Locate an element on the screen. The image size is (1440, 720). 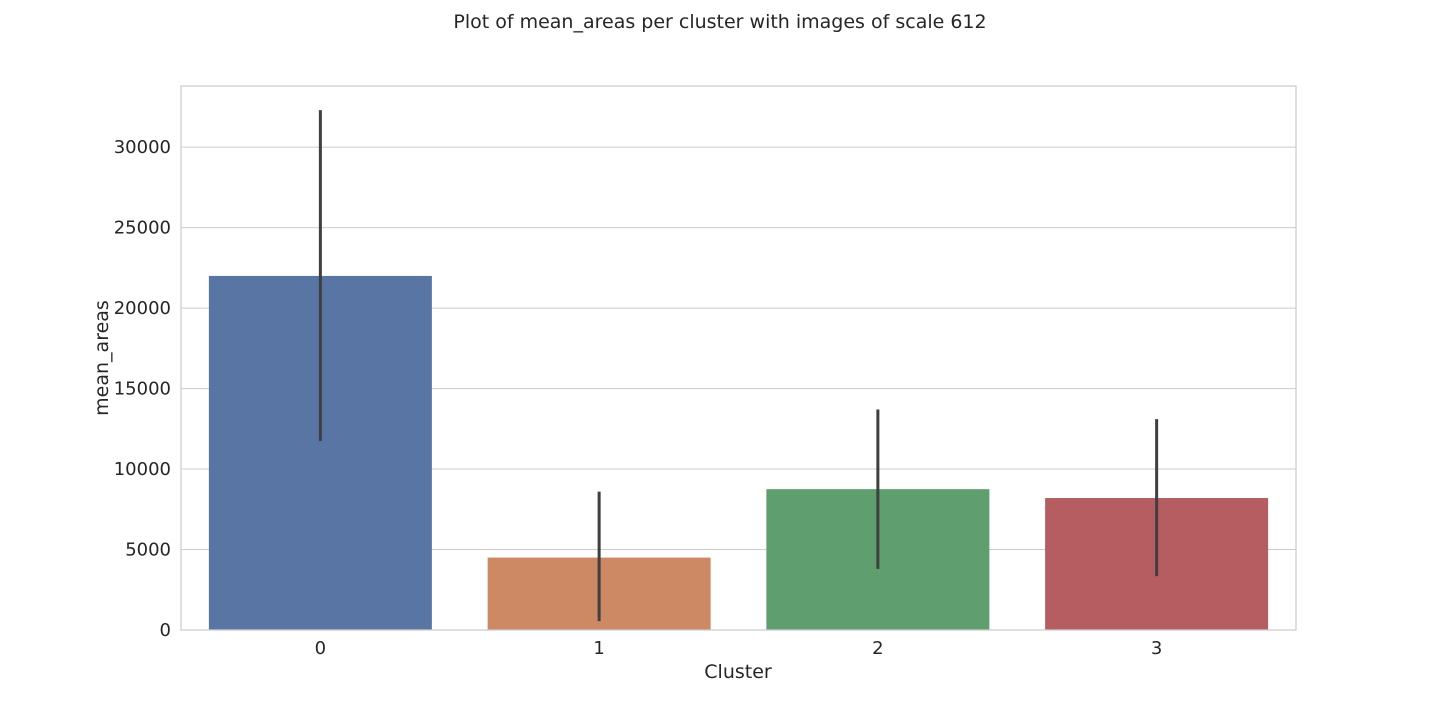
x-tick-label: 2 is located at coordinates (877, 648).